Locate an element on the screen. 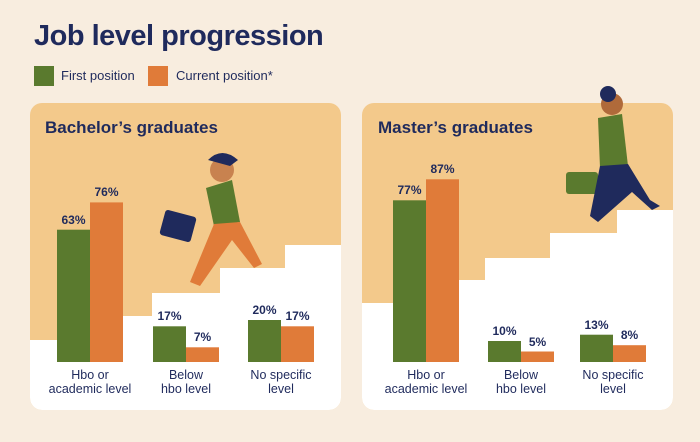 This screenshot has height=442, width=700. walker-illustration is located at coordinates (210, 219).